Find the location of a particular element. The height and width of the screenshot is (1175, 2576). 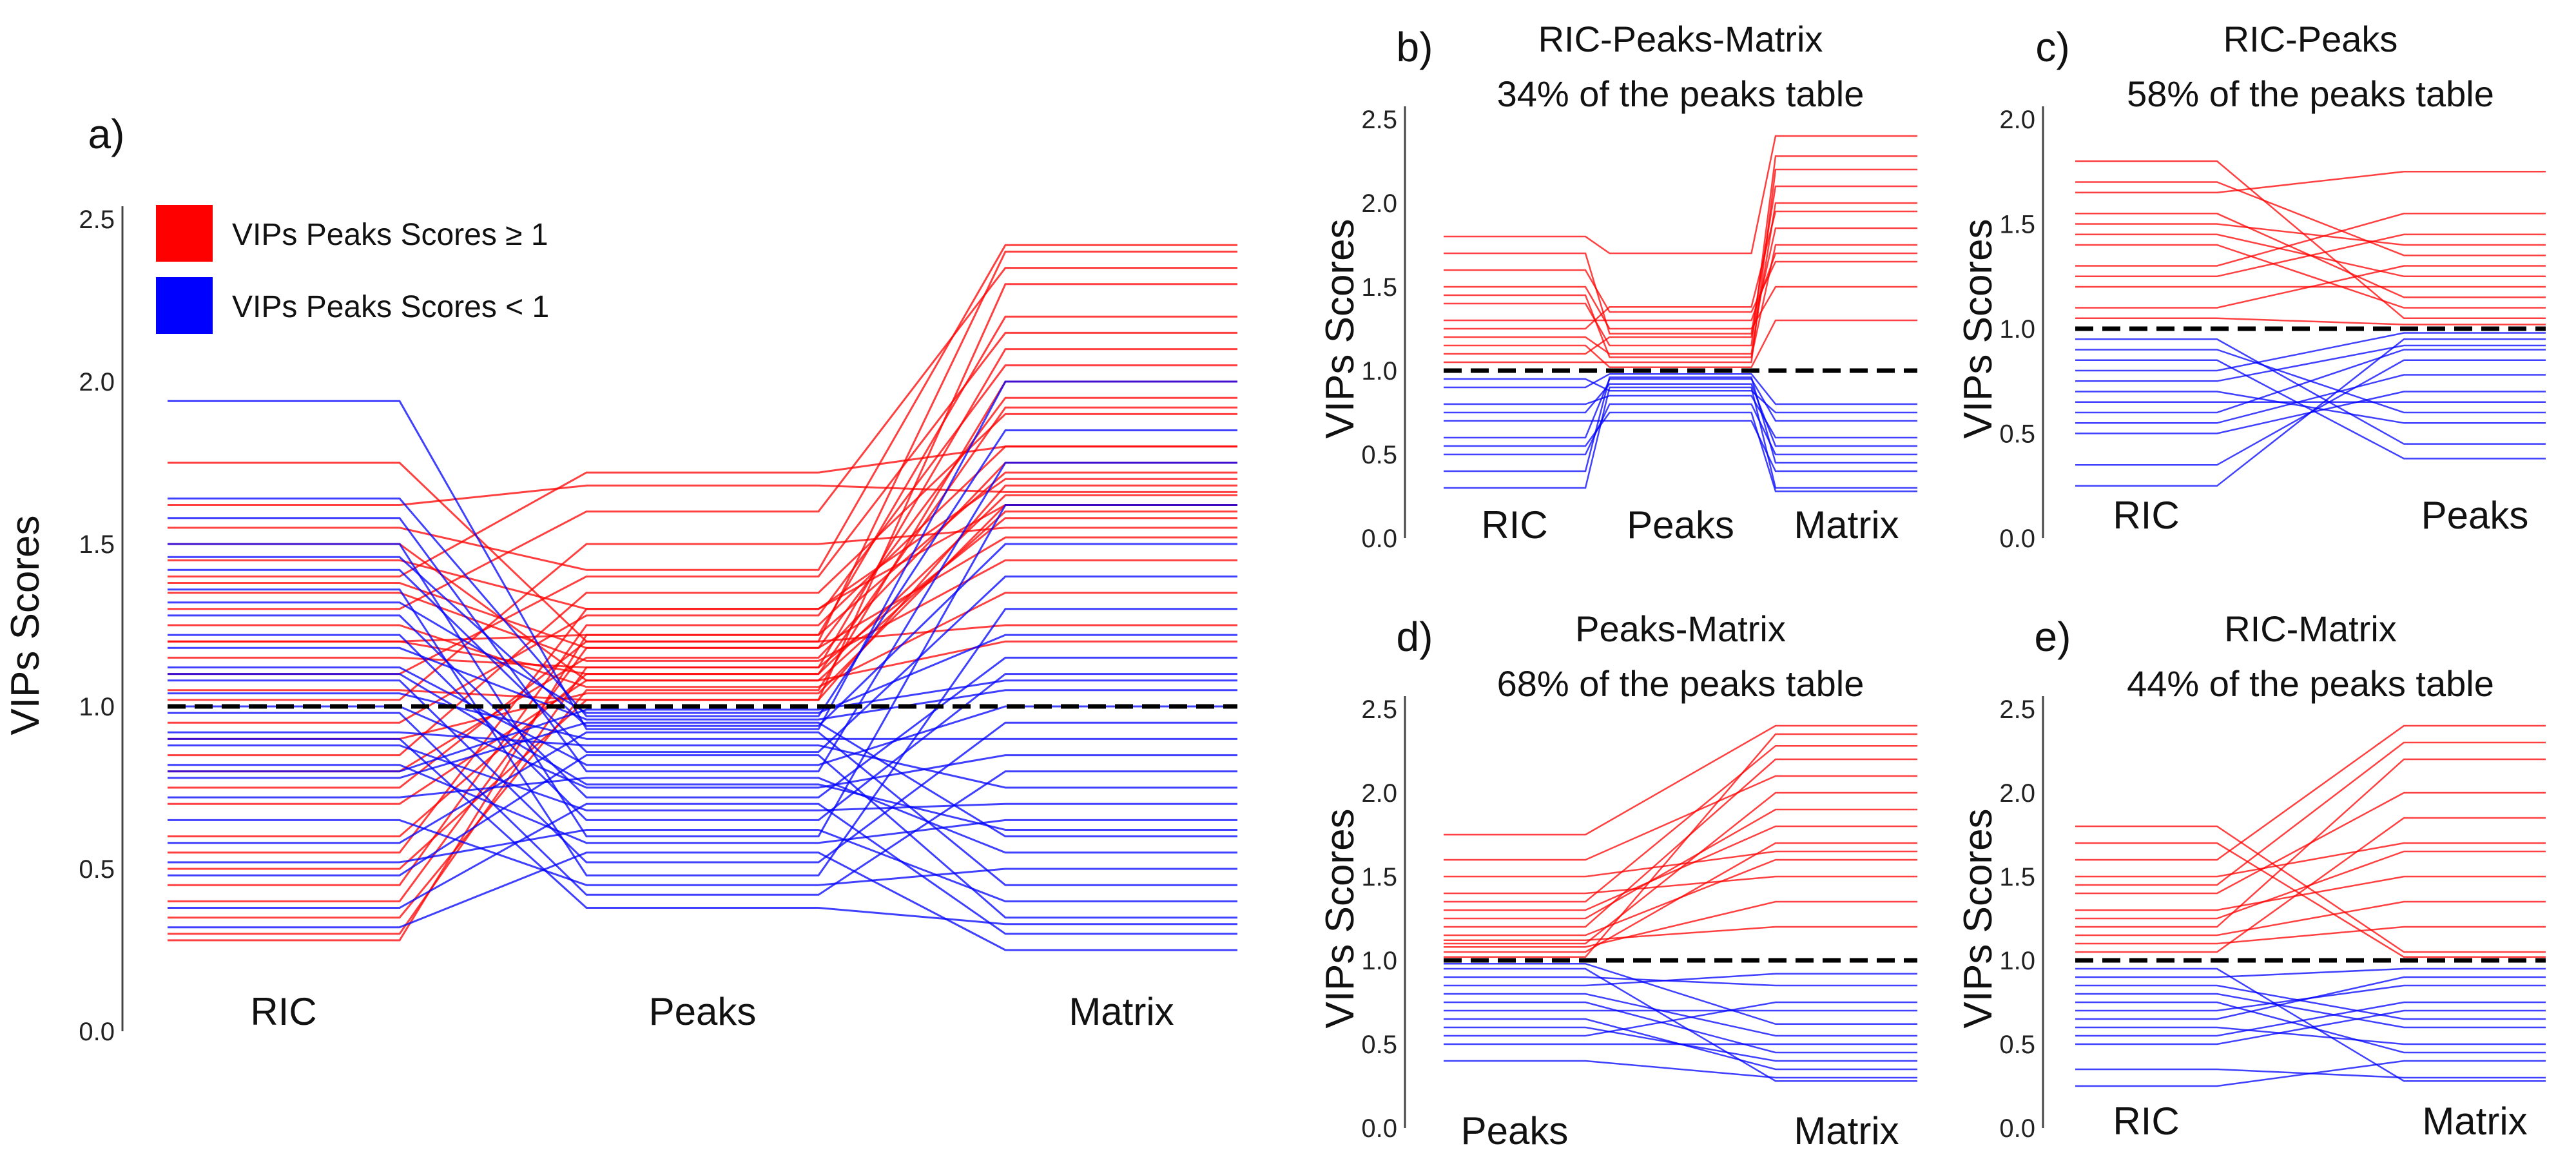

panel-letter: c) is located at coordinates (2052, 47).